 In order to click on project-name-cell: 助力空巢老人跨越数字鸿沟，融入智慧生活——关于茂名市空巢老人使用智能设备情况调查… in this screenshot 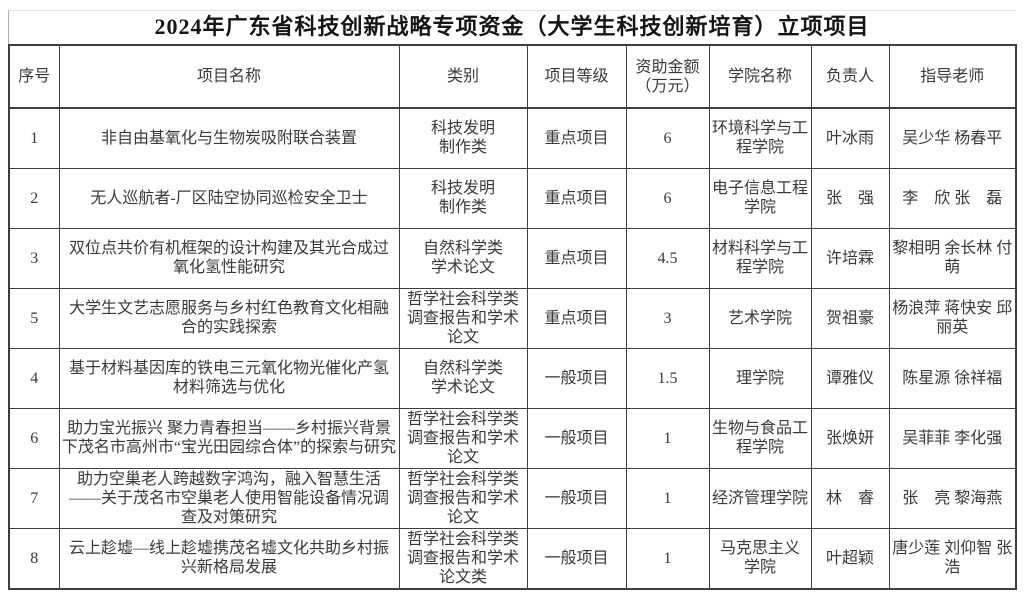, I will do `click(229, 498)`.